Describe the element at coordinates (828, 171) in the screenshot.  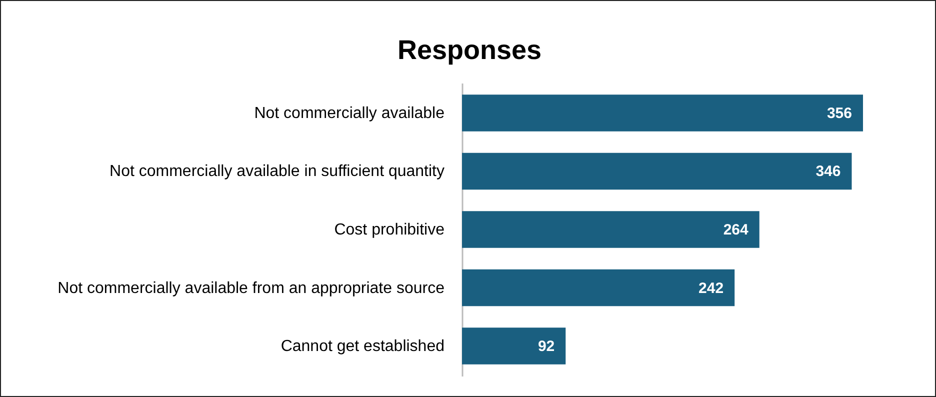
I see `data-label: 346` at that location.